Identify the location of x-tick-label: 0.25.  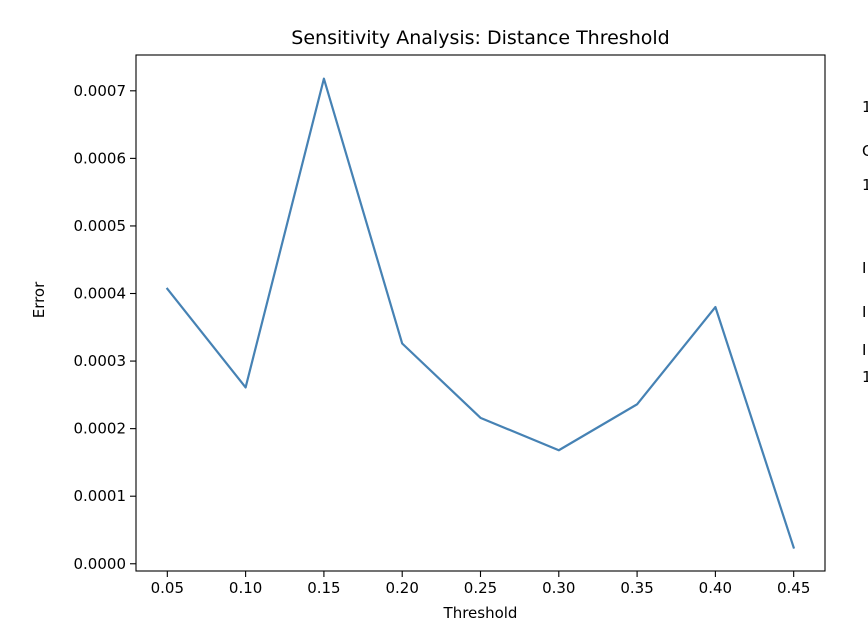
(480, 588).